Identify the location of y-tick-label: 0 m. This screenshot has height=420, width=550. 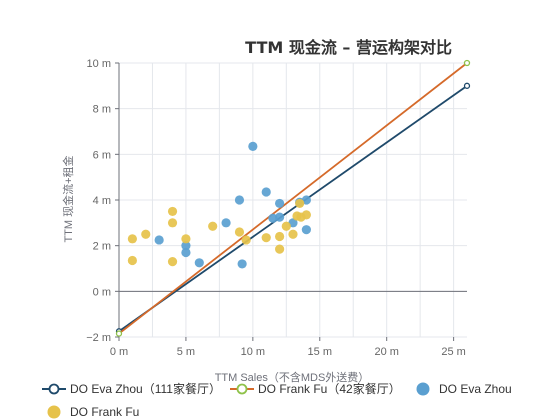
(102, 292).